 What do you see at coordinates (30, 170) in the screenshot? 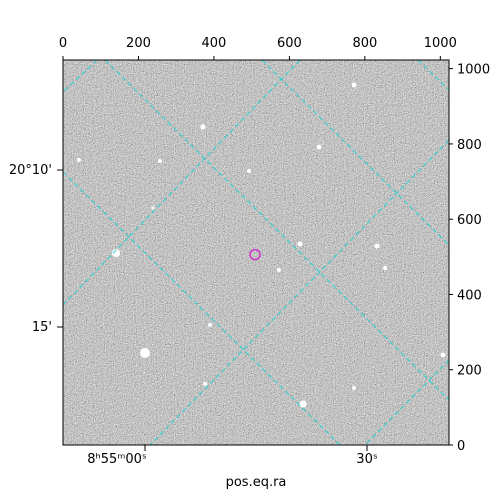
I see `dec-label: 20°10'` at bounding box center [30, 170].